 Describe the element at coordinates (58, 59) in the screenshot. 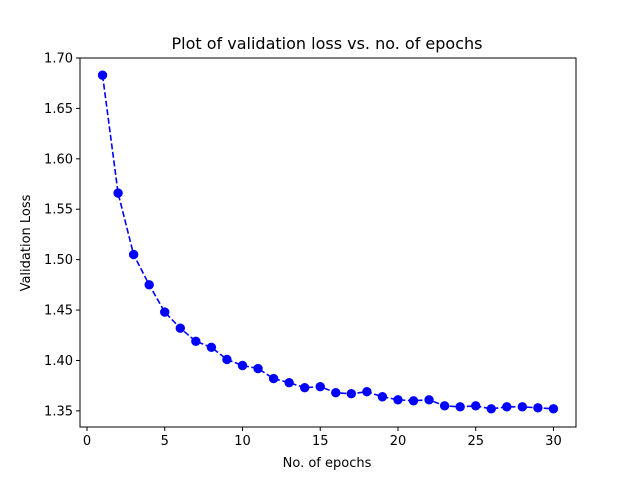

I see `y-tick-label: 1.70` at that location.